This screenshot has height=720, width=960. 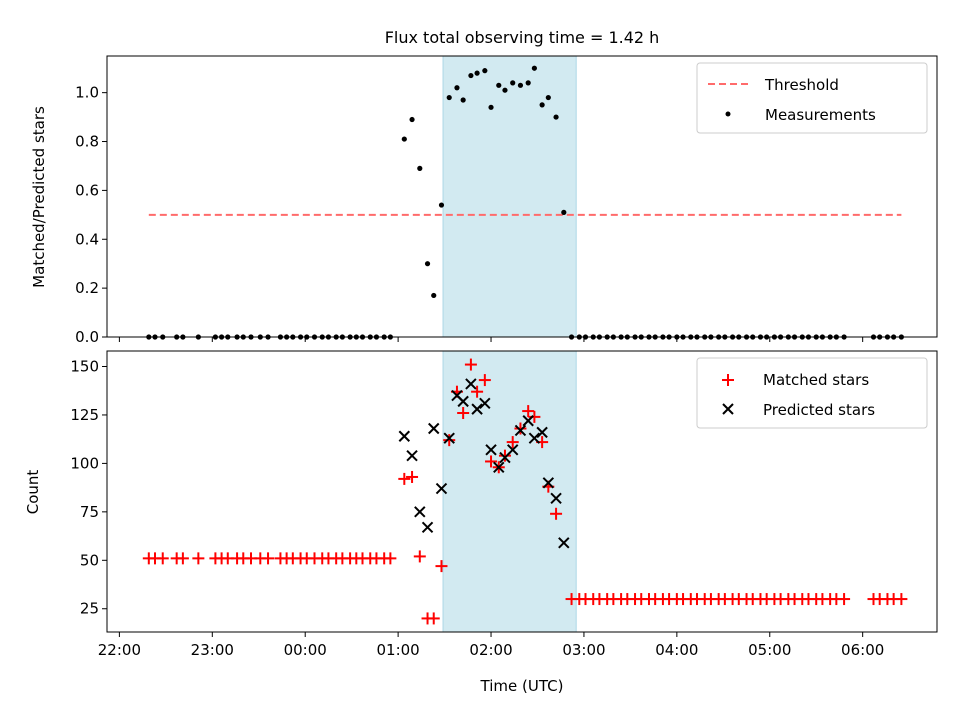 I want to click on bottom-shaded-span, so click(x=509, y=491).